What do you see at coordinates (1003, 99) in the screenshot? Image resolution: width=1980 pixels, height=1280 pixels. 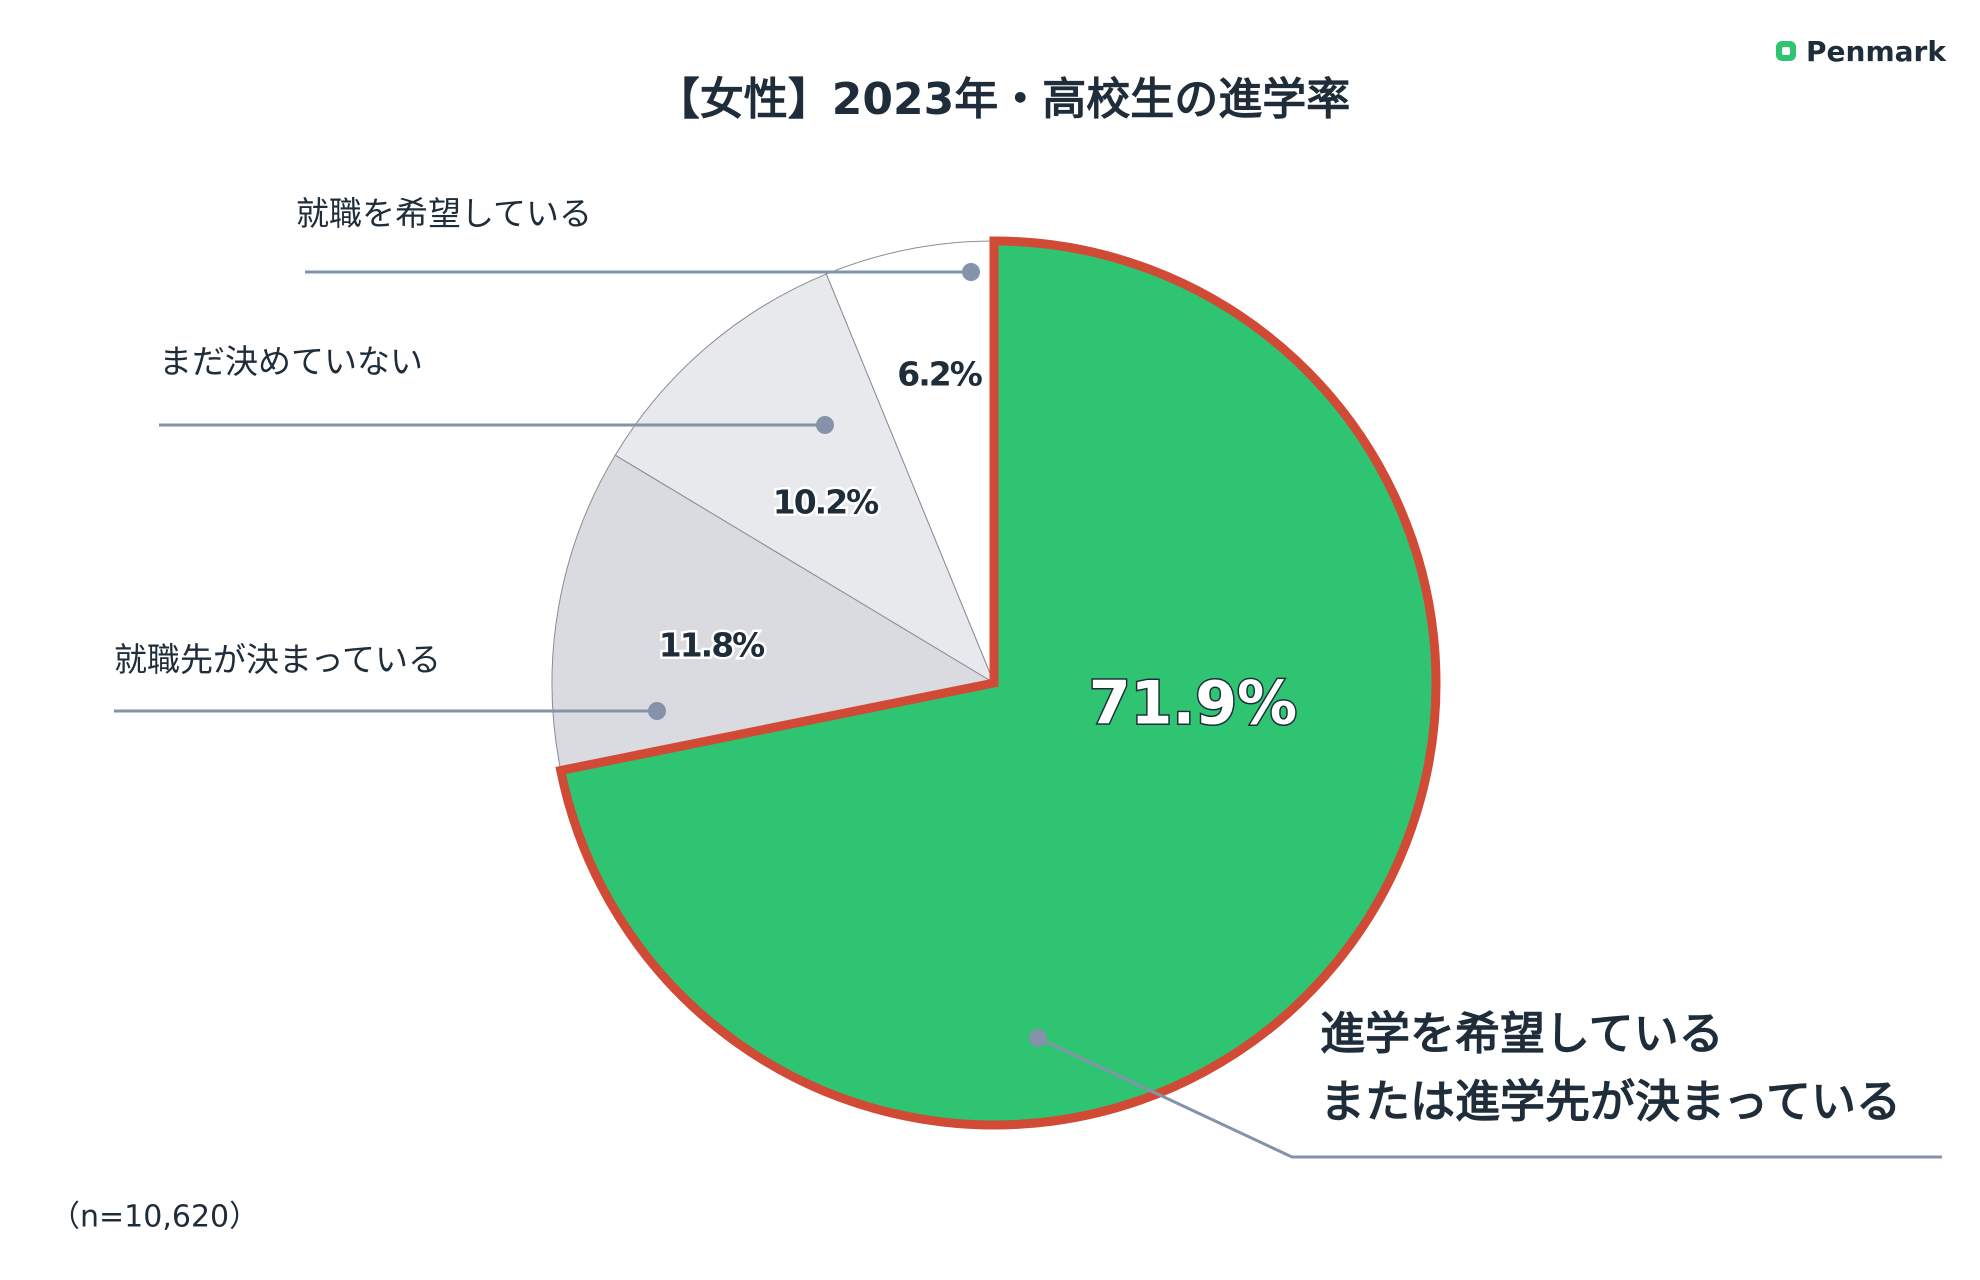 I see `chart-title: 【女性】2023年・高校生の進学率` at bounding box center [1003, 99].